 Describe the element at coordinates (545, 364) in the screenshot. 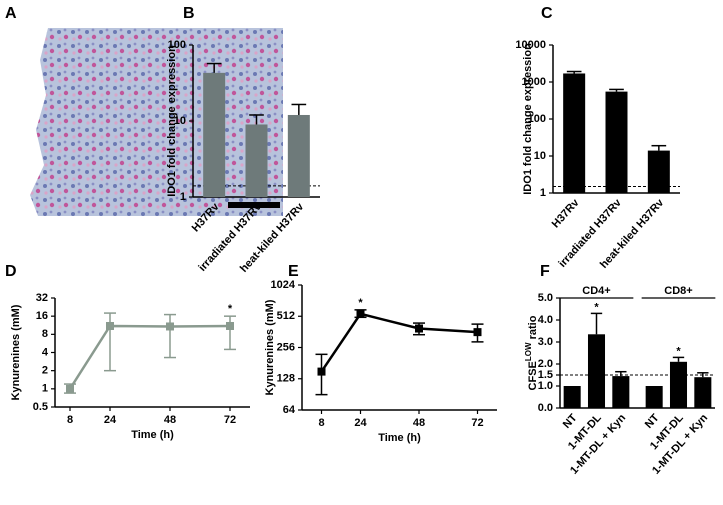

I see `y-tick-label: 2.0` at that location.